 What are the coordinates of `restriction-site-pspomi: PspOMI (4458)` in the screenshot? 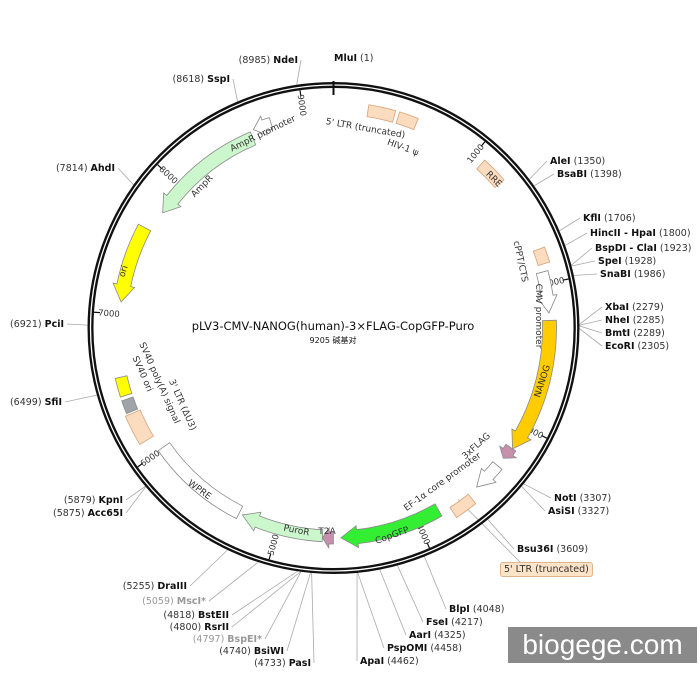 It's located at (424, 648).